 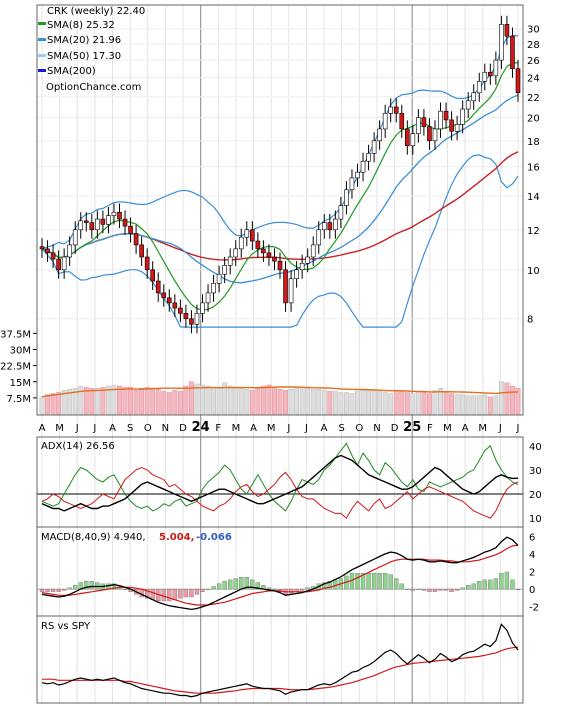 I want to click on macd-tick-label: -2, so click(x=534, y=608).